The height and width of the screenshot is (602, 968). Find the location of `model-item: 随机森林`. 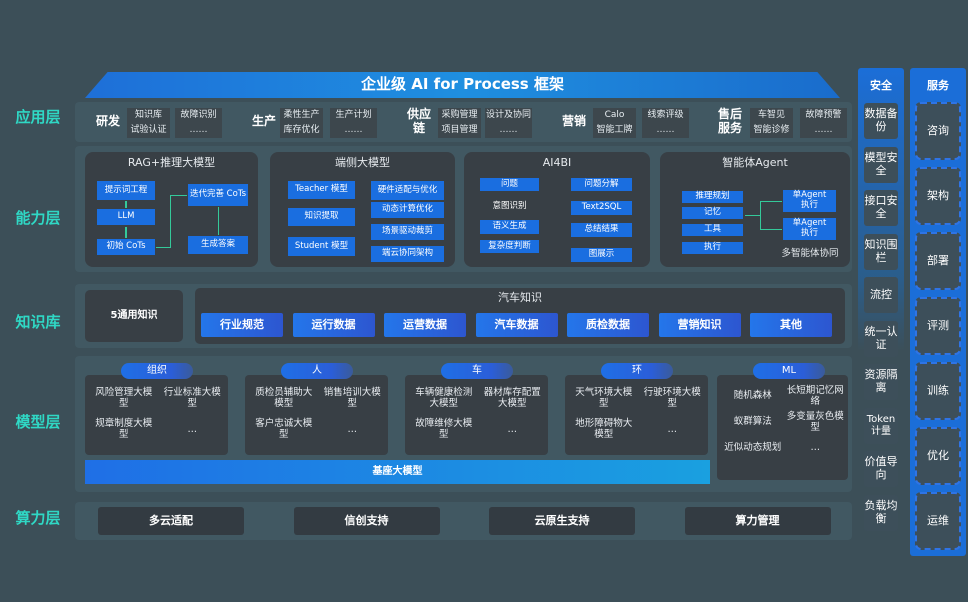

model-item: 随机森林 is located at coordinates (752, 396).